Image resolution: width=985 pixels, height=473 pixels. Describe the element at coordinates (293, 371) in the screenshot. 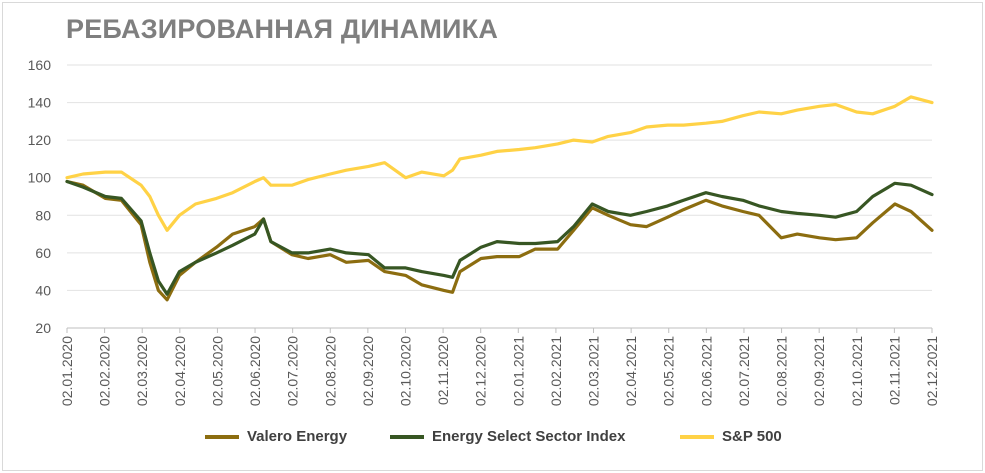

I see `x-tick-label: 02.07.2020` at that location.